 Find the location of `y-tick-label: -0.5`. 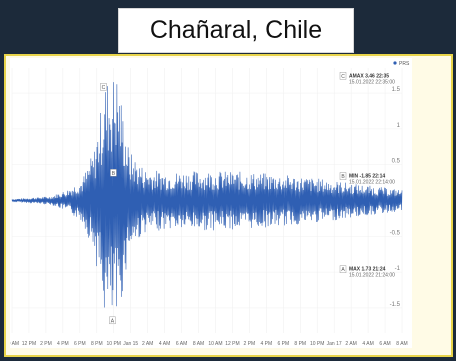

y-tick-label: -0.5 is located at coordinates (395, 233).